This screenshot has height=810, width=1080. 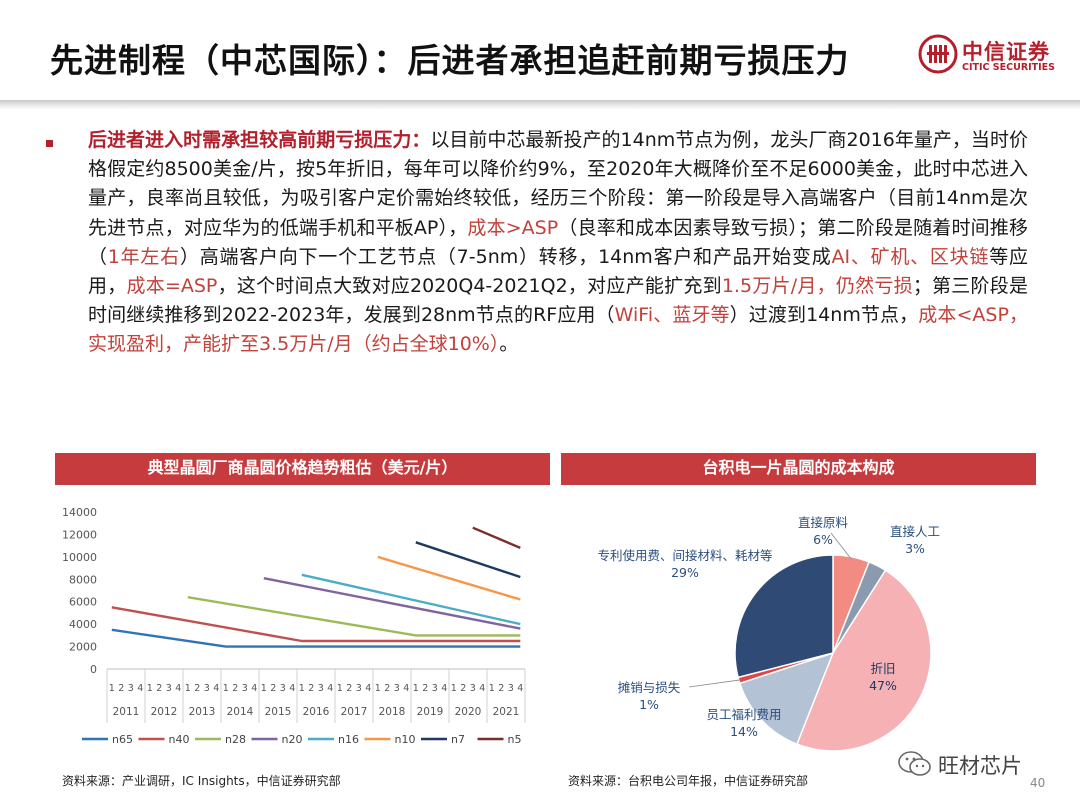 What do you see at coordinates (392, 712) in the screenshot?
I see `x-year-label: 2018` at bounding box center [392, 712].